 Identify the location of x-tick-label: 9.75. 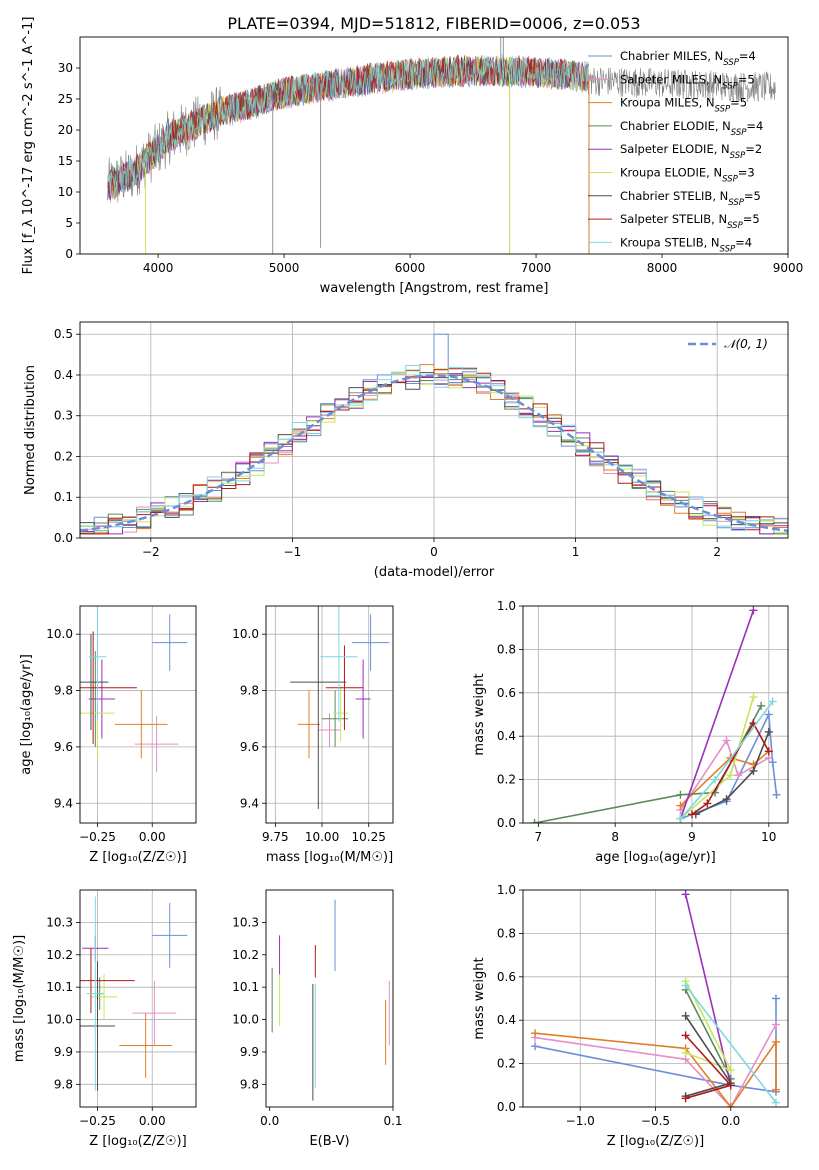
(275, 837).